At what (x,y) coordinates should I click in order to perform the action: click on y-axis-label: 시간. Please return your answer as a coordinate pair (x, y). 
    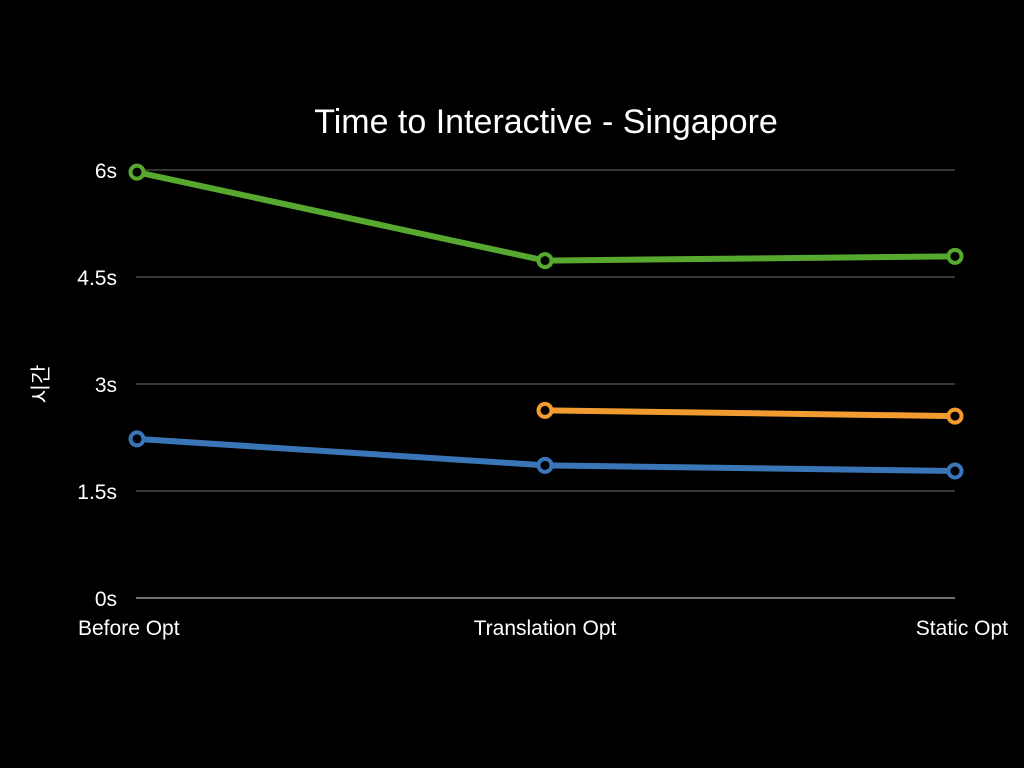
    Looking at the image, I should click on (41, 384).